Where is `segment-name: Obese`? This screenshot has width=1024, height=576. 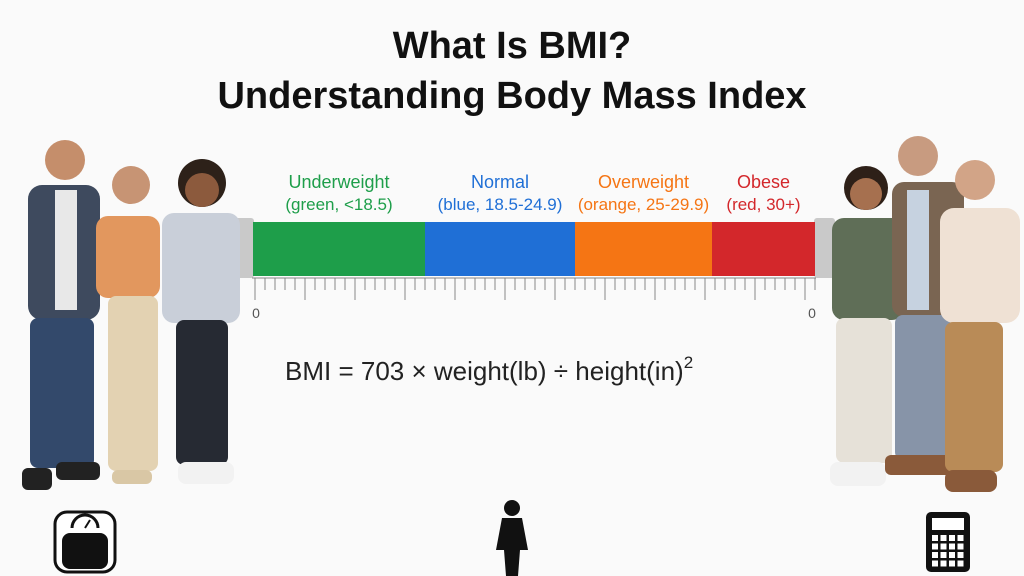 segment-name: Obese is located at coordinates (763, 182).